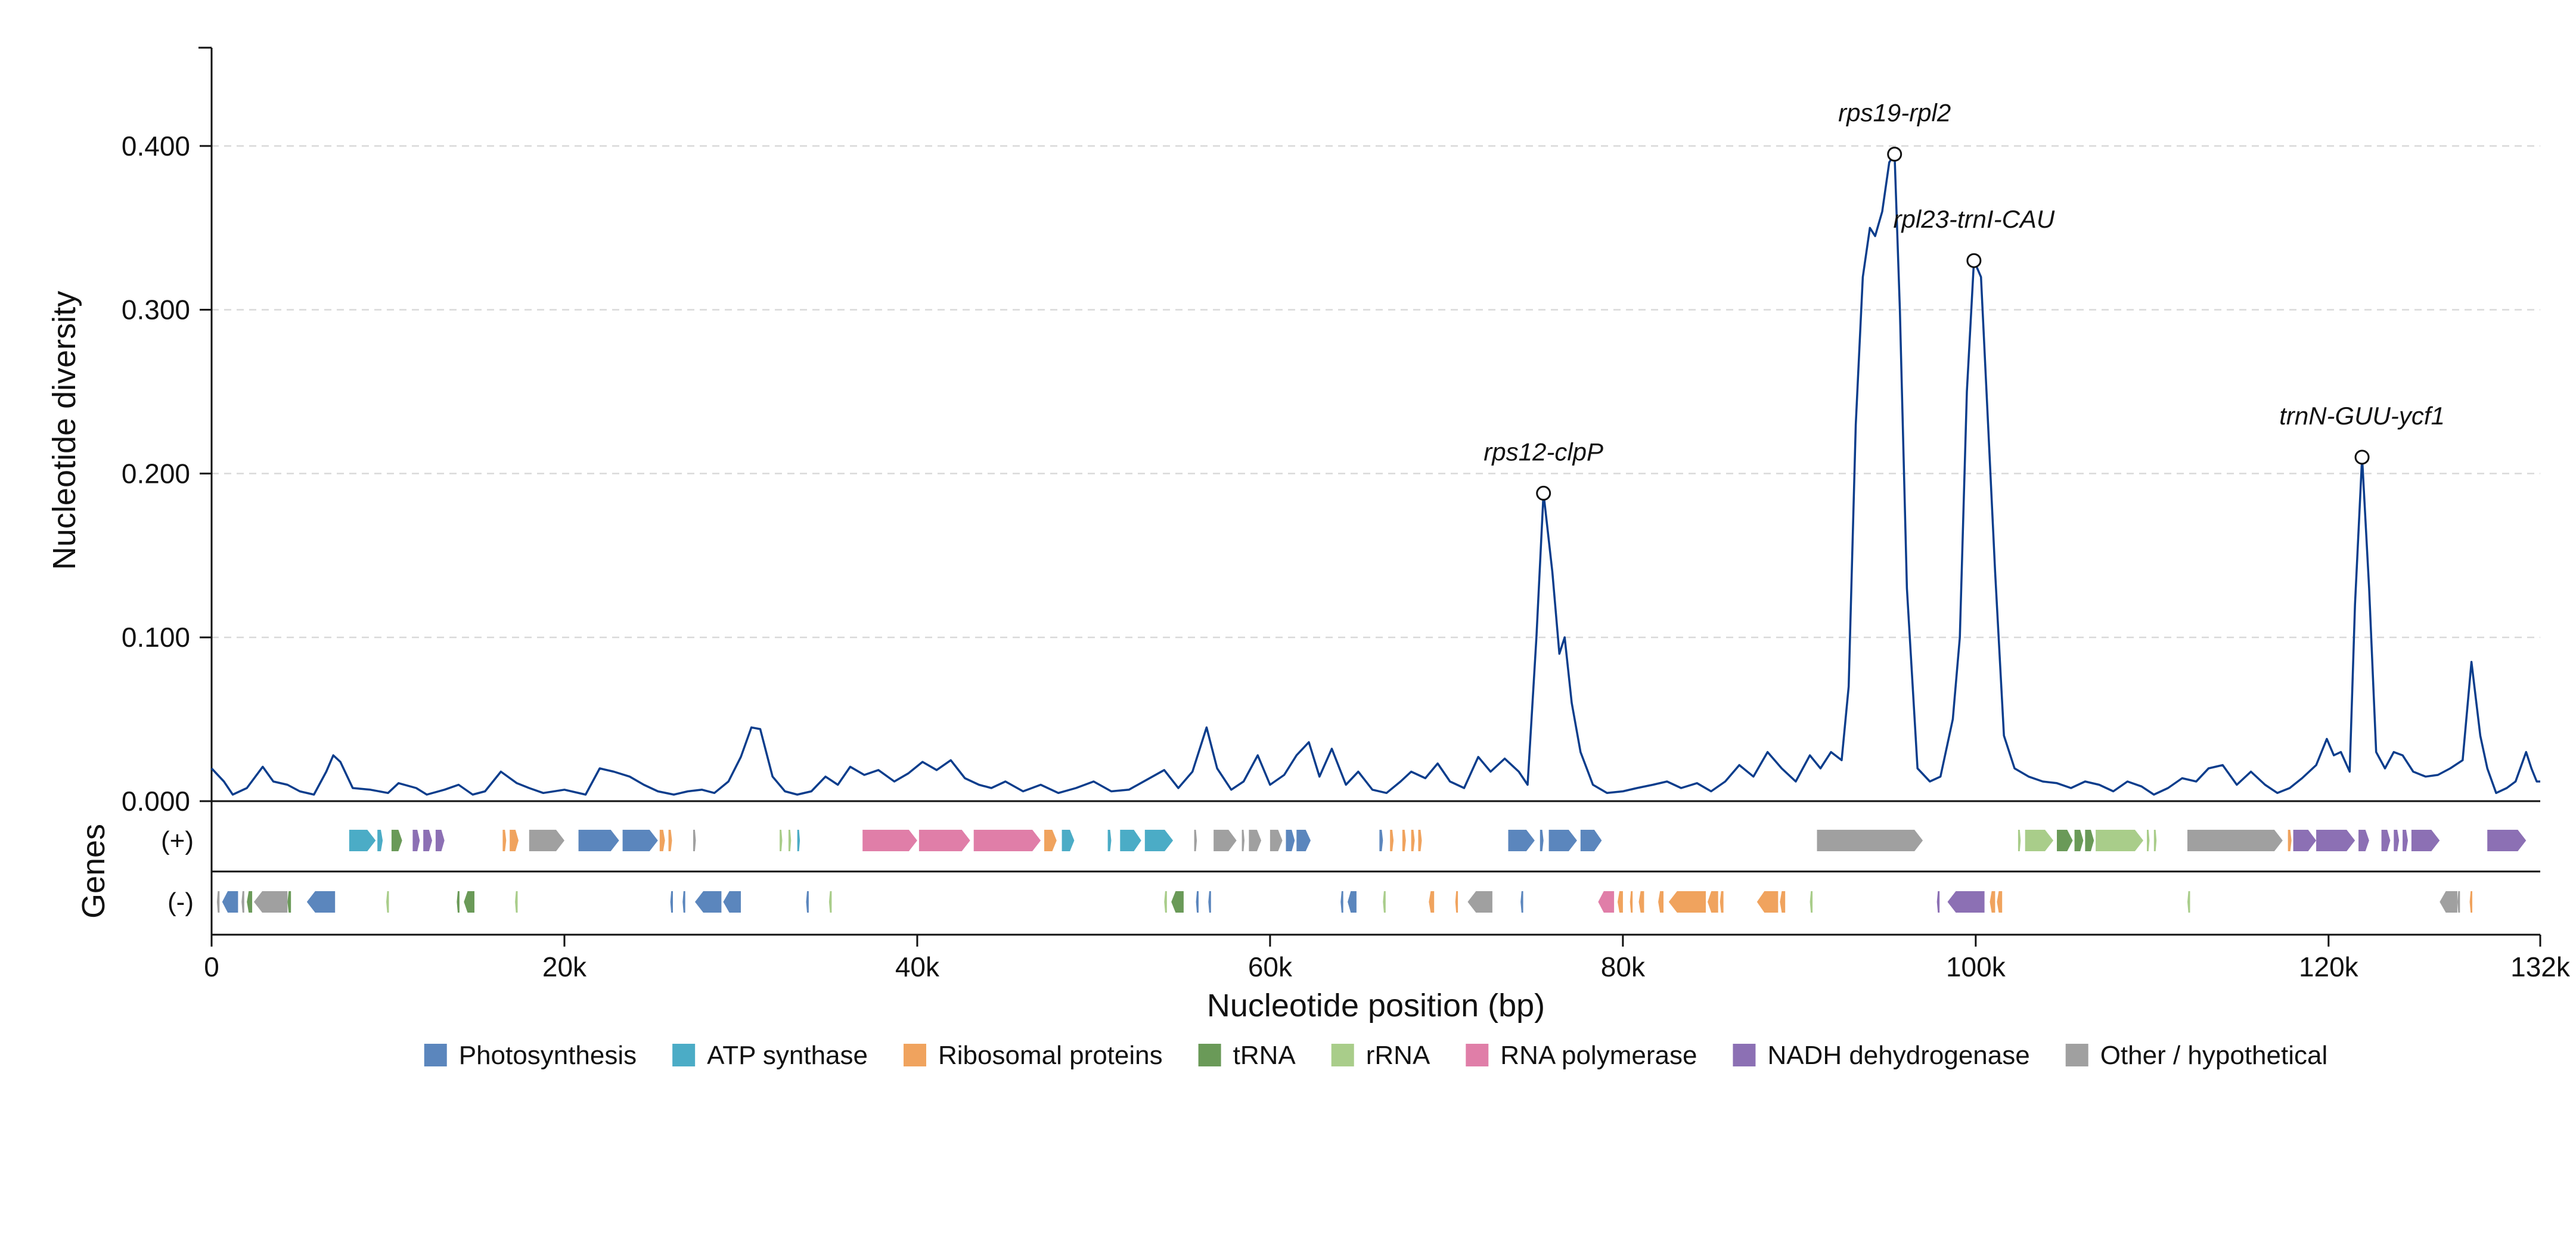  I want to click on y-axis-title: Nucleotide diversity, so click(64, 430).